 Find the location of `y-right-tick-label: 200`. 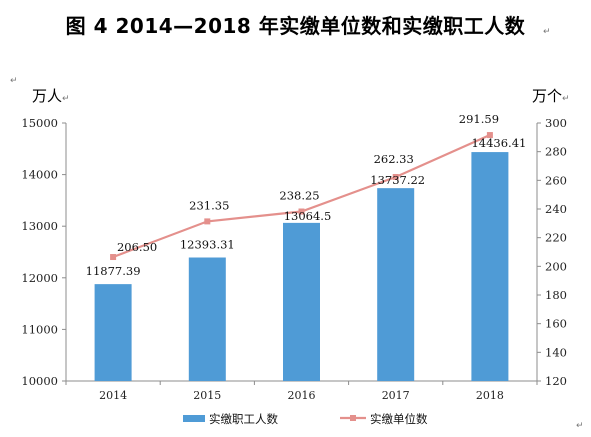

y-right-tick-label: 200 is located at coordinates (556, 266).